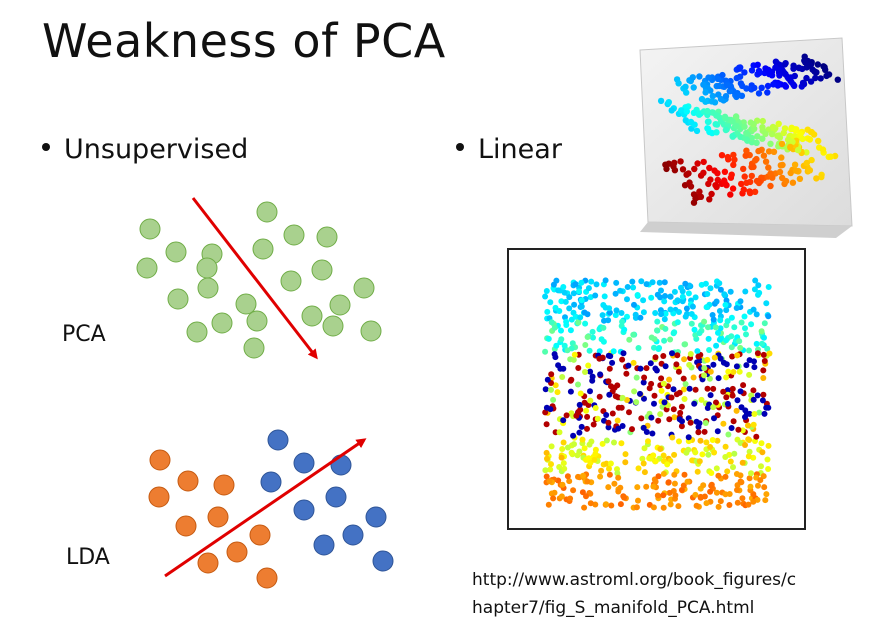 This screenshot has width=895, height=628. I want to click on lda-direction-arrow, so click(265, 508).